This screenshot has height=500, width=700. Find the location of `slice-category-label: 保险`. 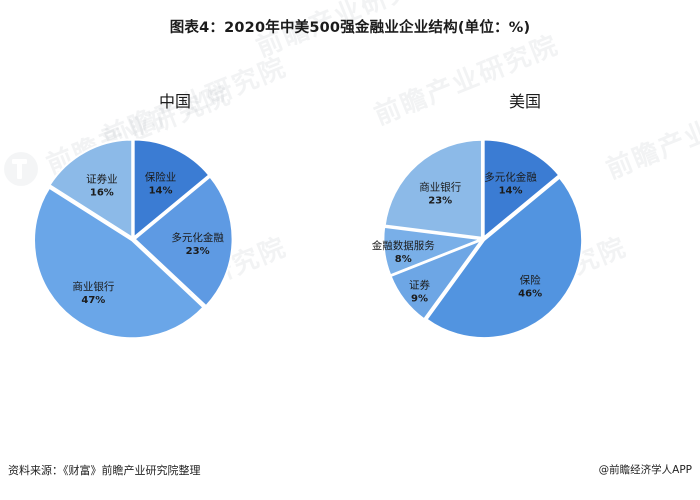

slice-category-label: 保险 is located at coordinates (531, 279).